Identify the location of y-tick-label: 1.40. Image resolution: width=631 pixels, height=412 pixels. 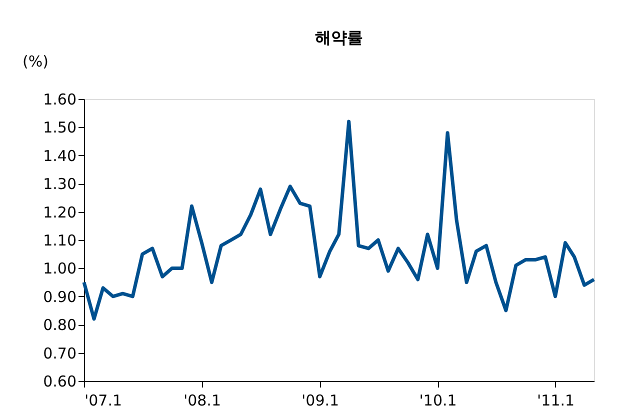
(59, 155).